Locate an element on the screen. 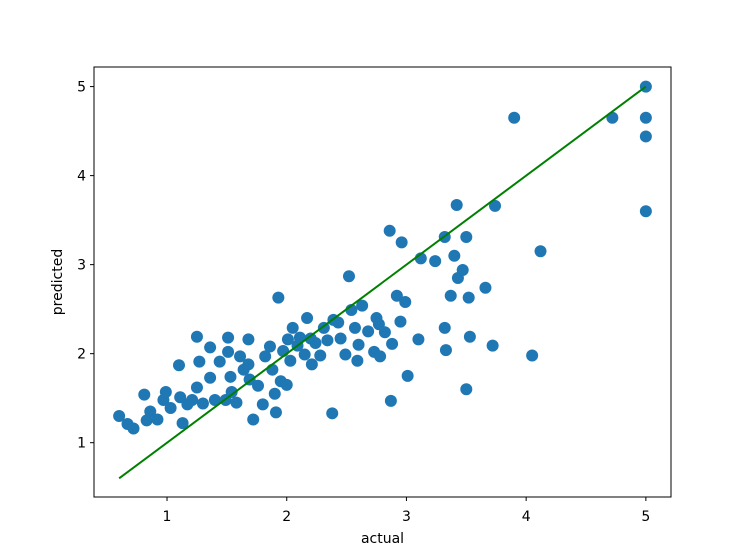 The height and width of the screenshot is (560, 747). y-tick-label: 2 is located at coordinates (81, 355).